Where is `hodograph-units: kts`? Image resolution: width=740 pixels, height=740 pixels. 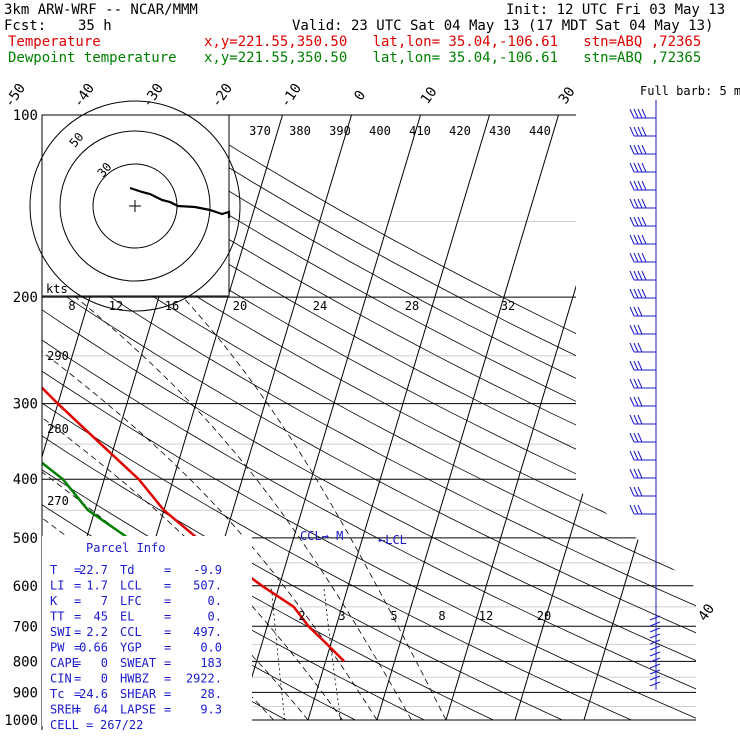
hodograph-units: kts is located at coordinates (57, 289).